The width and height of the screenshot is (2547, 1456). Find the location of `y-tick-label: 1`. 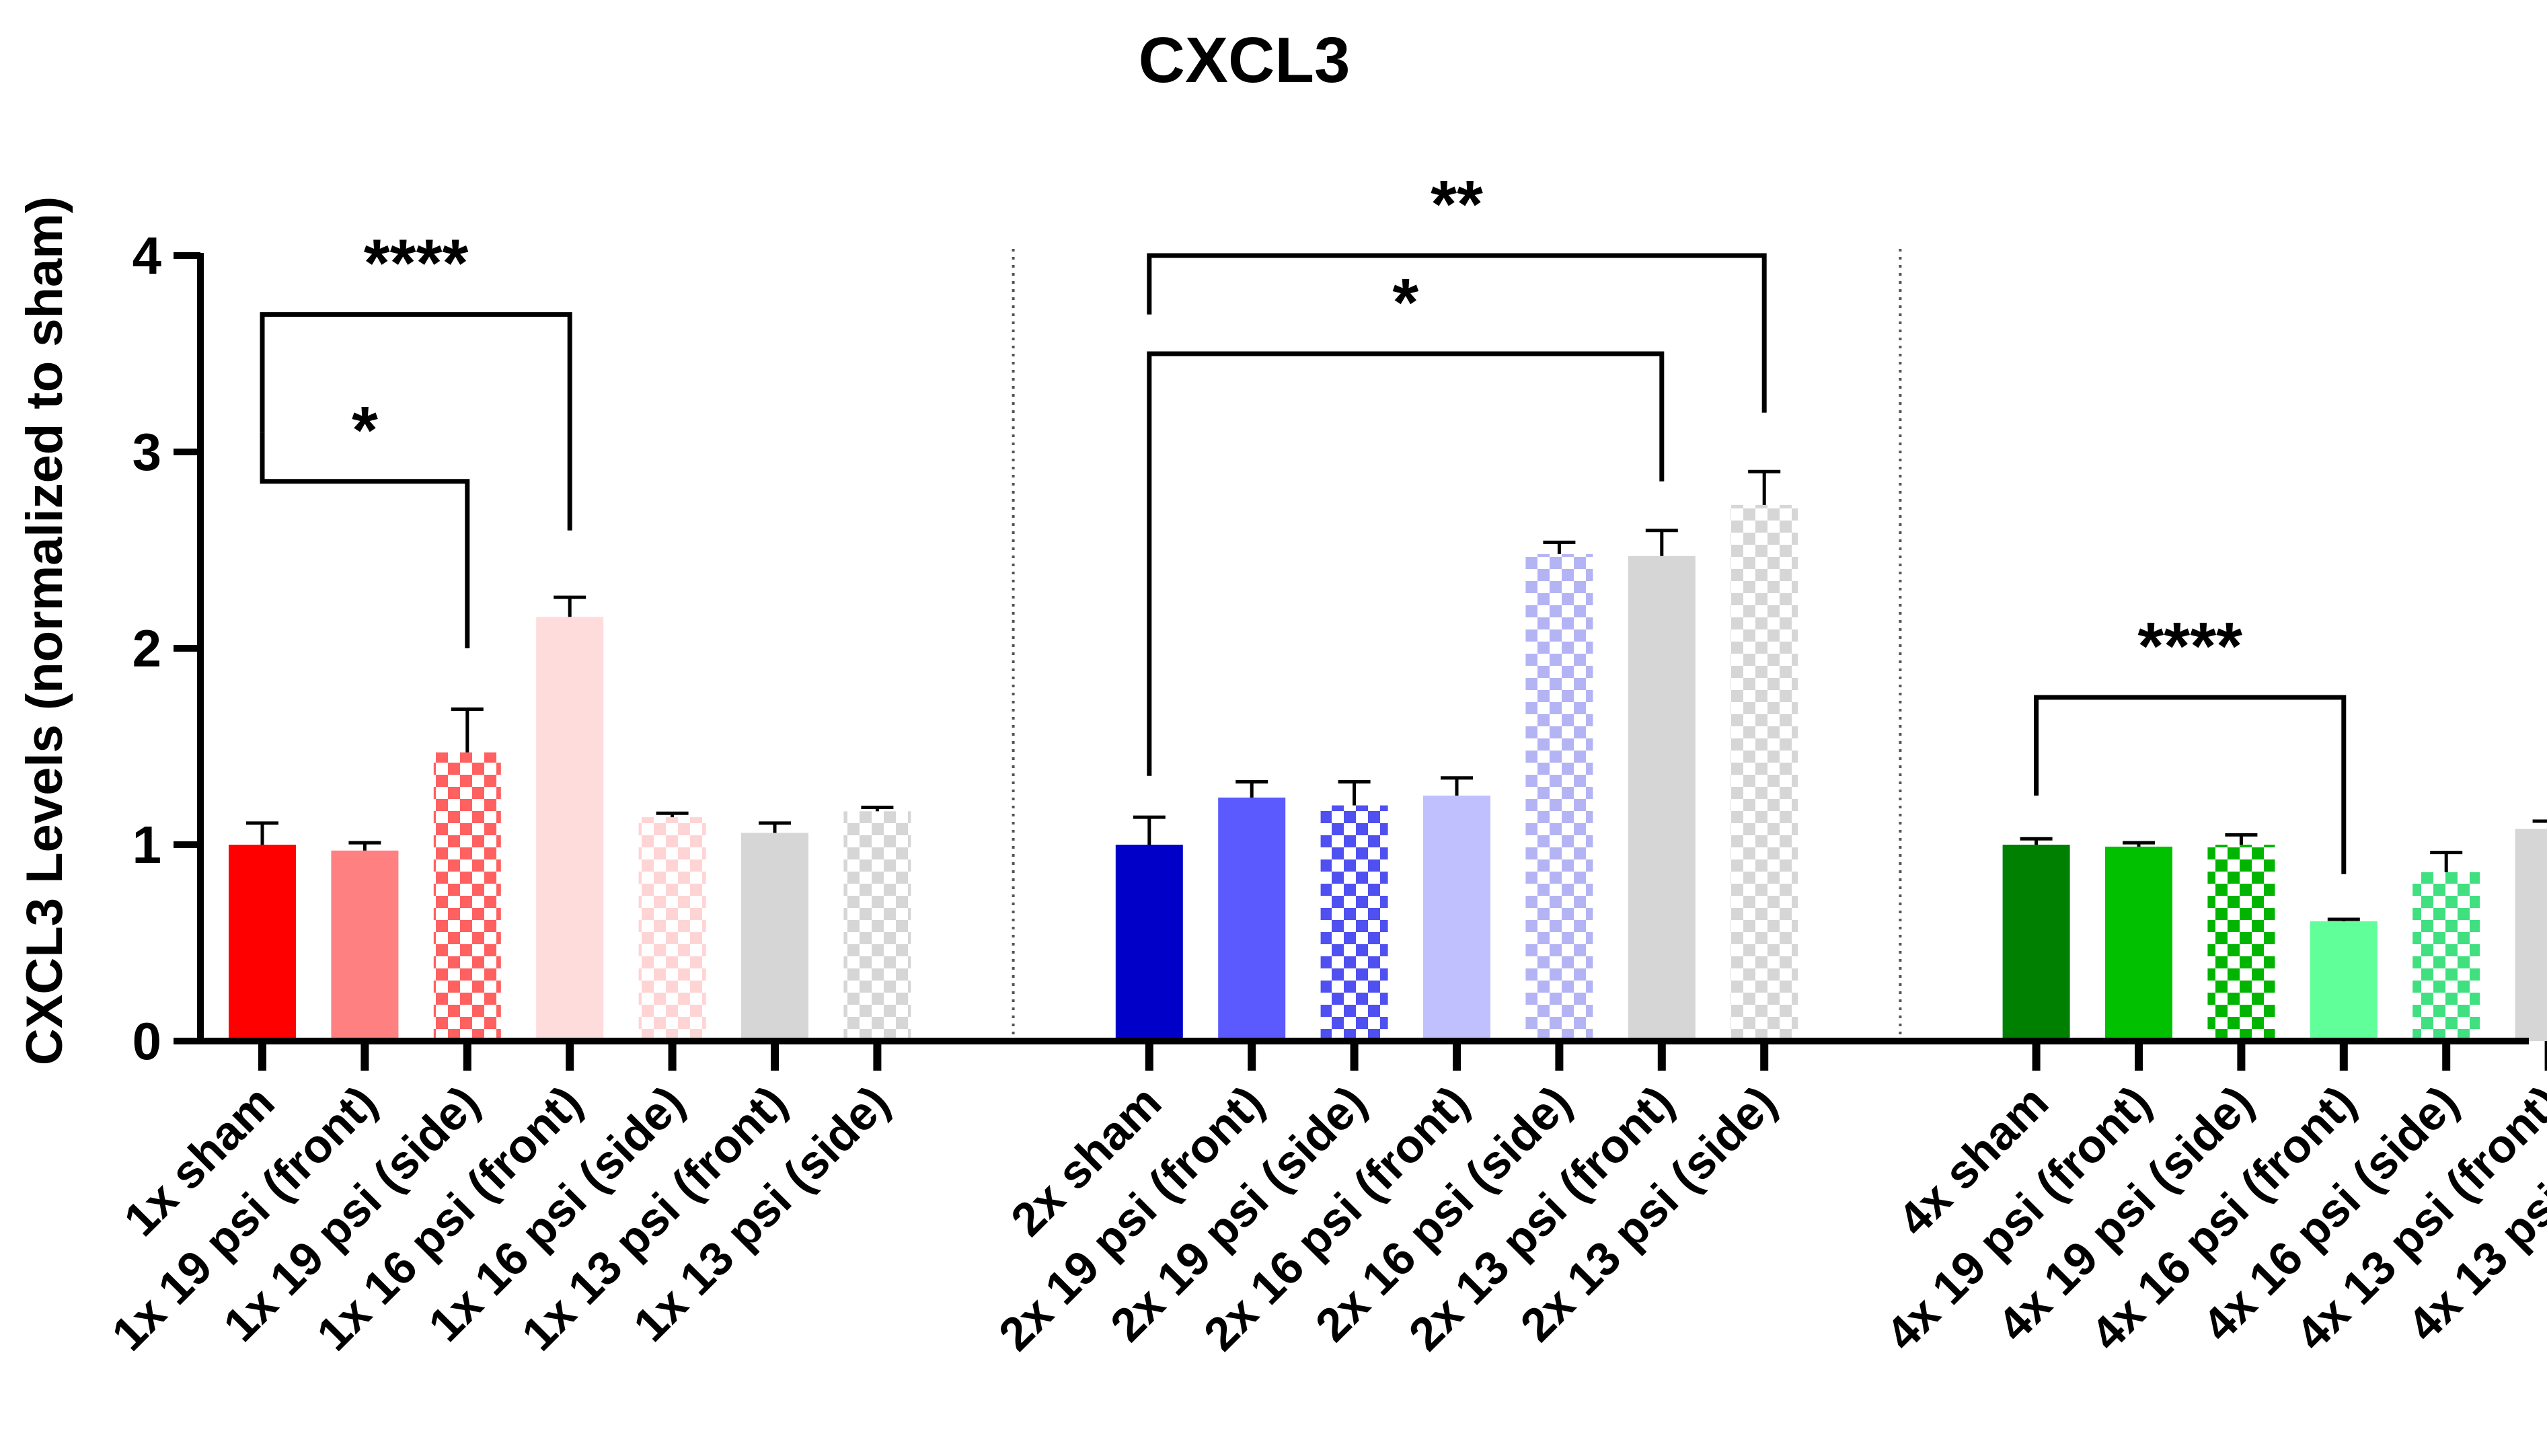

y-tick-label: 1 is located at coordinates (146, 844).